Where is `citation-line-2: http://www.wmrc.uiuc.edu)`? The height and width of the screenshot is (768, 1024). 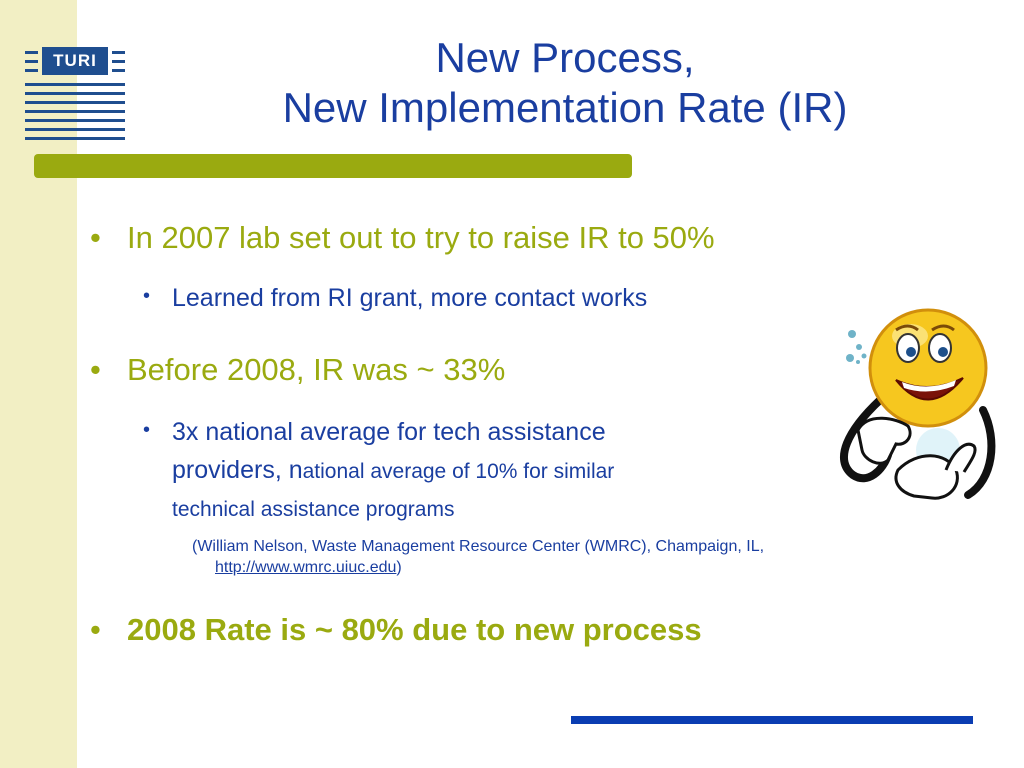
citation-line-2: http://www.wmrc.uiuc.edu) is located at coordinates (478, 567).